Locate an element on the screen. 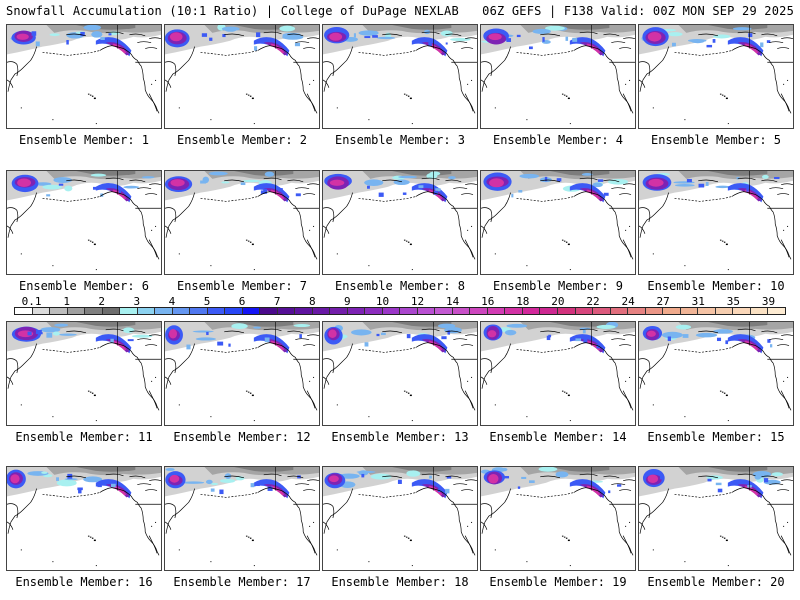 The height and width of the screenshot is (600, 800). colorbar-tick-label: 18 is located at coordinates (523, 301).